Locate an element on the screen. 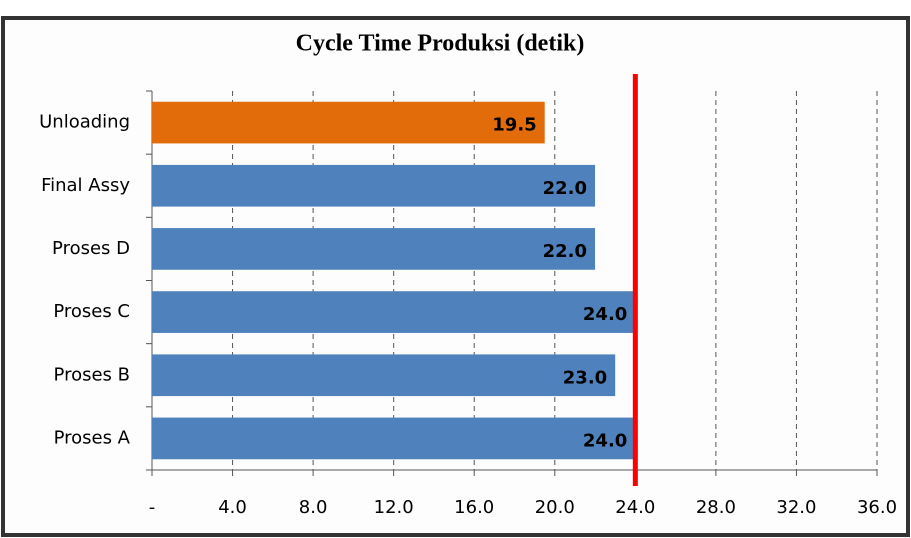 This screenshot has width=911, height=538. y-tick-label: Unloading is located at coordinates (84, 122).